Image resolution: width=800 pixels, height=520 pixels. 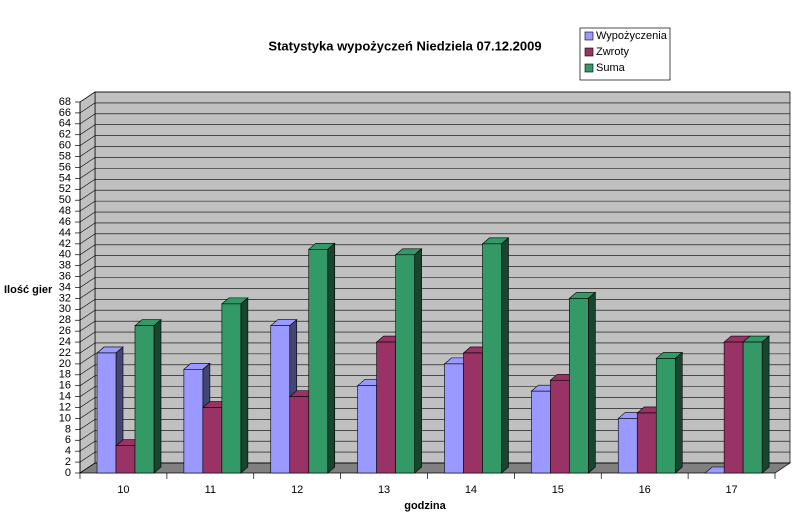 I want to click on y-tick-label: 26, so click(x=65, y=331).